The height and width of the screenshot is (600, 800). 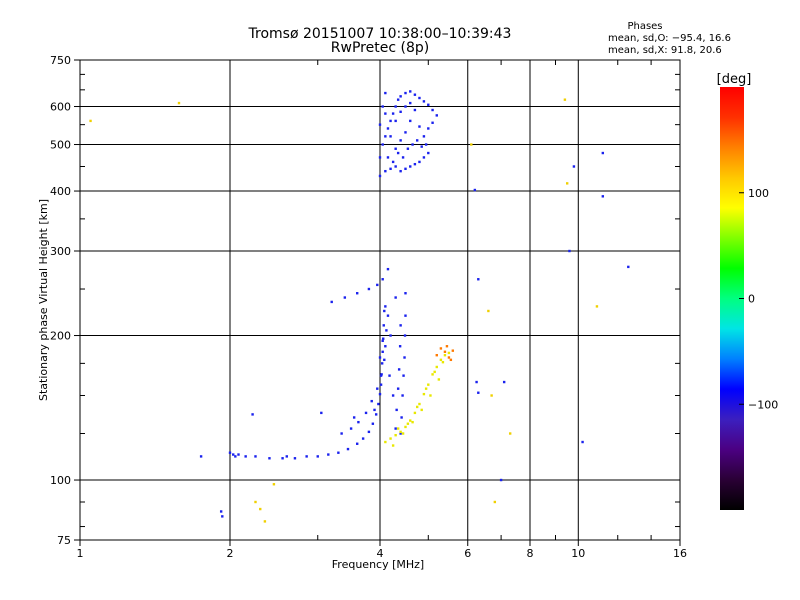 What do you see at coordinates (378, 564) in the screenshot?
I see `x-axis-label: Frequency [MHz]` at bounding box center [378, 564].